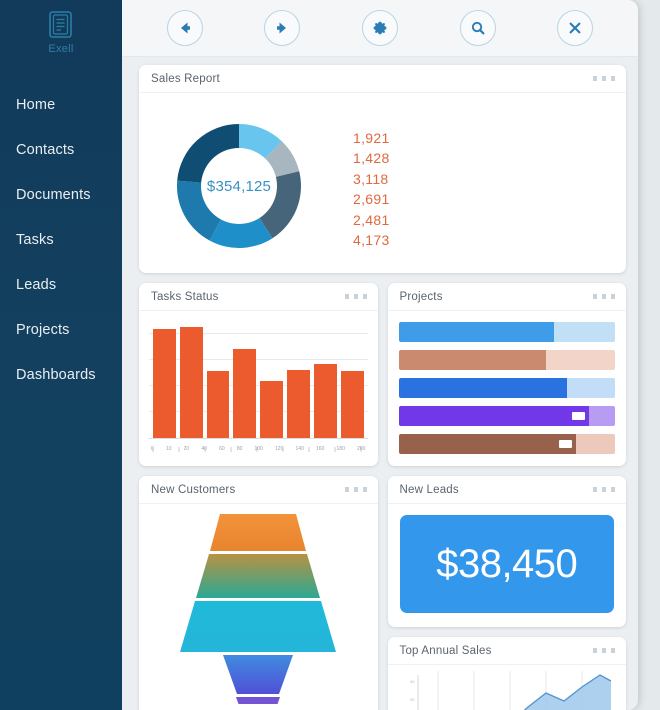  Describe the element at coordinates (506, 374) in the screenshot. I see `card-projects: Projects` at that location.